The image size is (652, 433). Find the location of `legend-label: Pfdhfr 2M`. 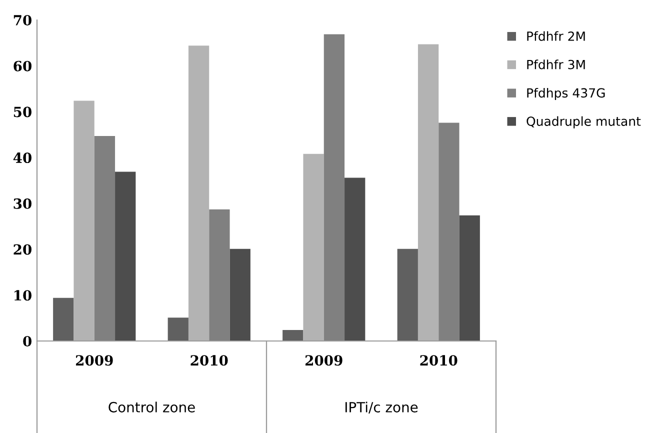

legend-label: Pfdhfr 2M is located at coordinates (556, 36).